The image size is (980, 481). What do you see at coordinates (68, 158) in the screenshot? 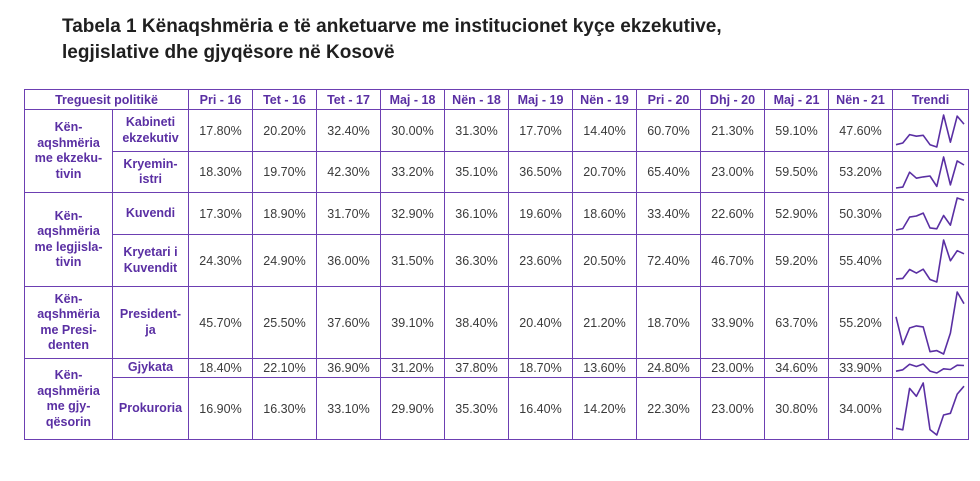
I see `group-label-line: me ekzeku-` at bounding box center [68, 158].